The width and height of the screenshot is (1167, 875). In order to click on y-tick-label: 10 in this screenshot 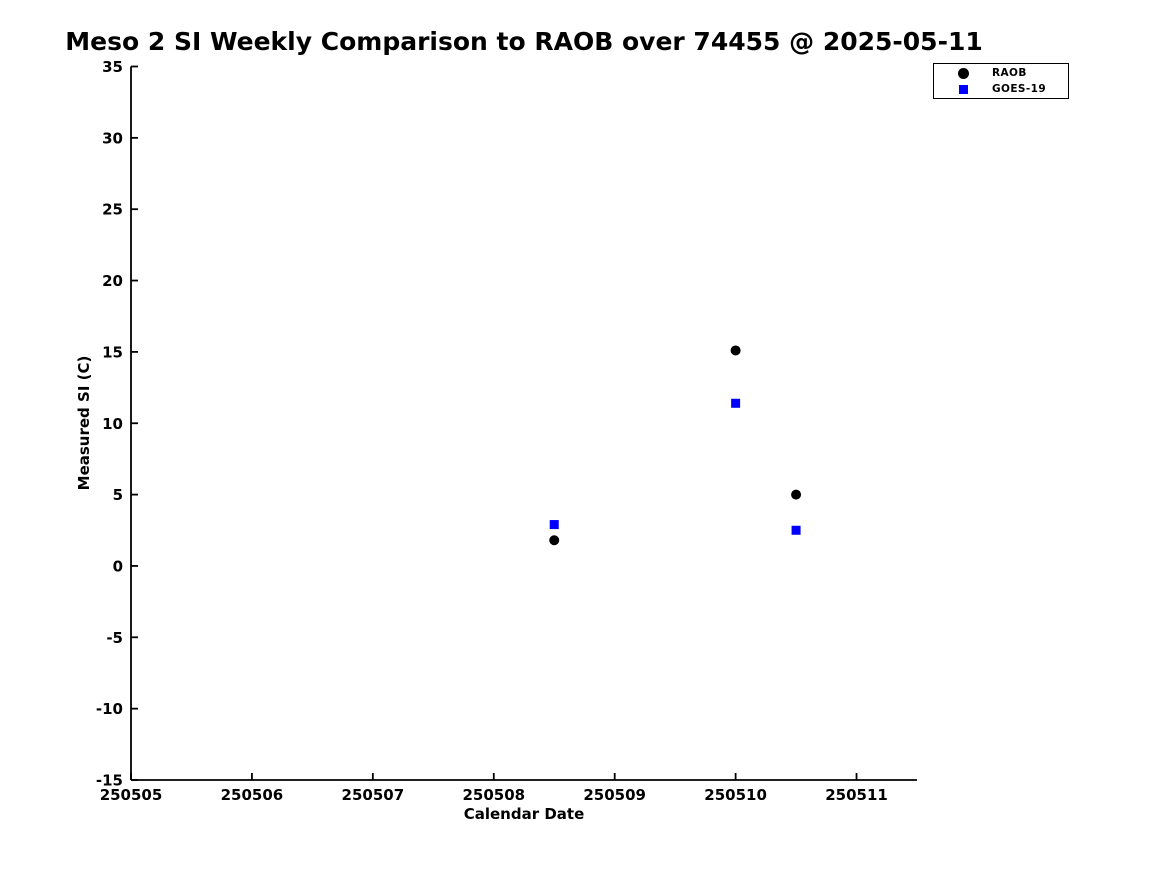, I will do `click(112, 424)`.